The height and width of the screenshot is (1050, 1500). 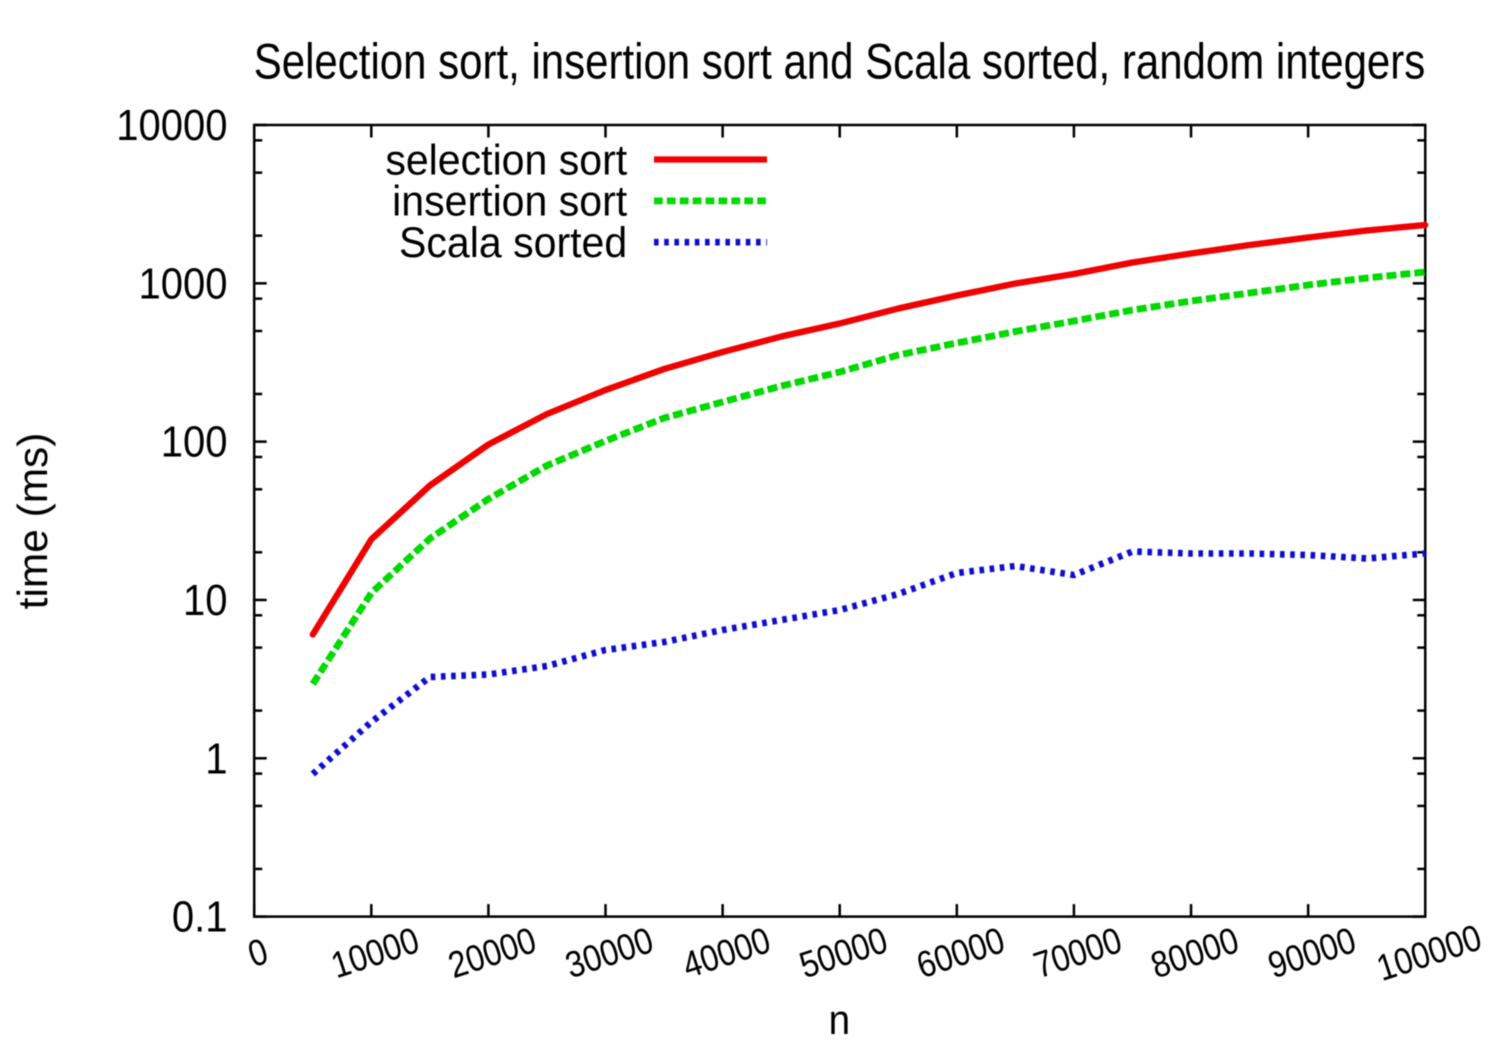 What do you see at coordinates (171, 124) in the screenshot?
I see `svg-text: 10000` at bounding box center [171, 124].